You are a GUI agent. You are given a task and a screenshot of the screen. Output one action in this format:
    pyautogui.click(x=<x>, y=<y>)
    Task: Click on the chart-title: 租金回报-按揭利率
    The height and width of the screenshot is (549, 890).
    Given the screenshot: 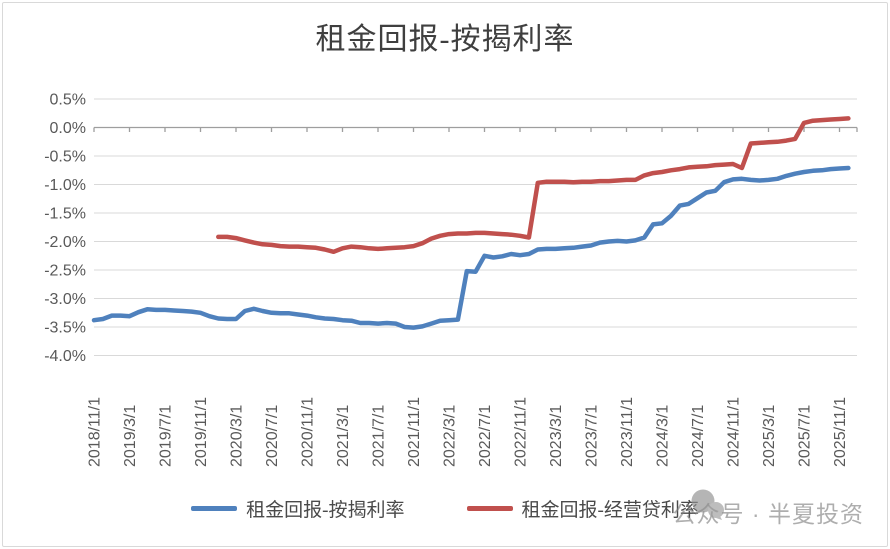 What is the action you would take?
    pyautogui.click(x=445, y=39)
    